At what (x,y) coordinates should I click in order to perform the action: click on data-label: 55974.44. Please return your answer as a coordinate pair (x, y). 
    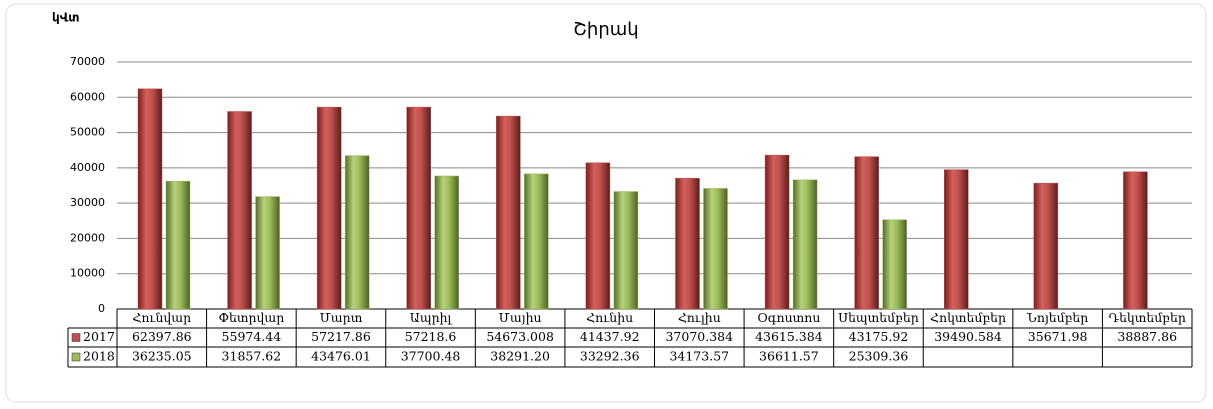
    Looking at the image, I should click on (252, 336).